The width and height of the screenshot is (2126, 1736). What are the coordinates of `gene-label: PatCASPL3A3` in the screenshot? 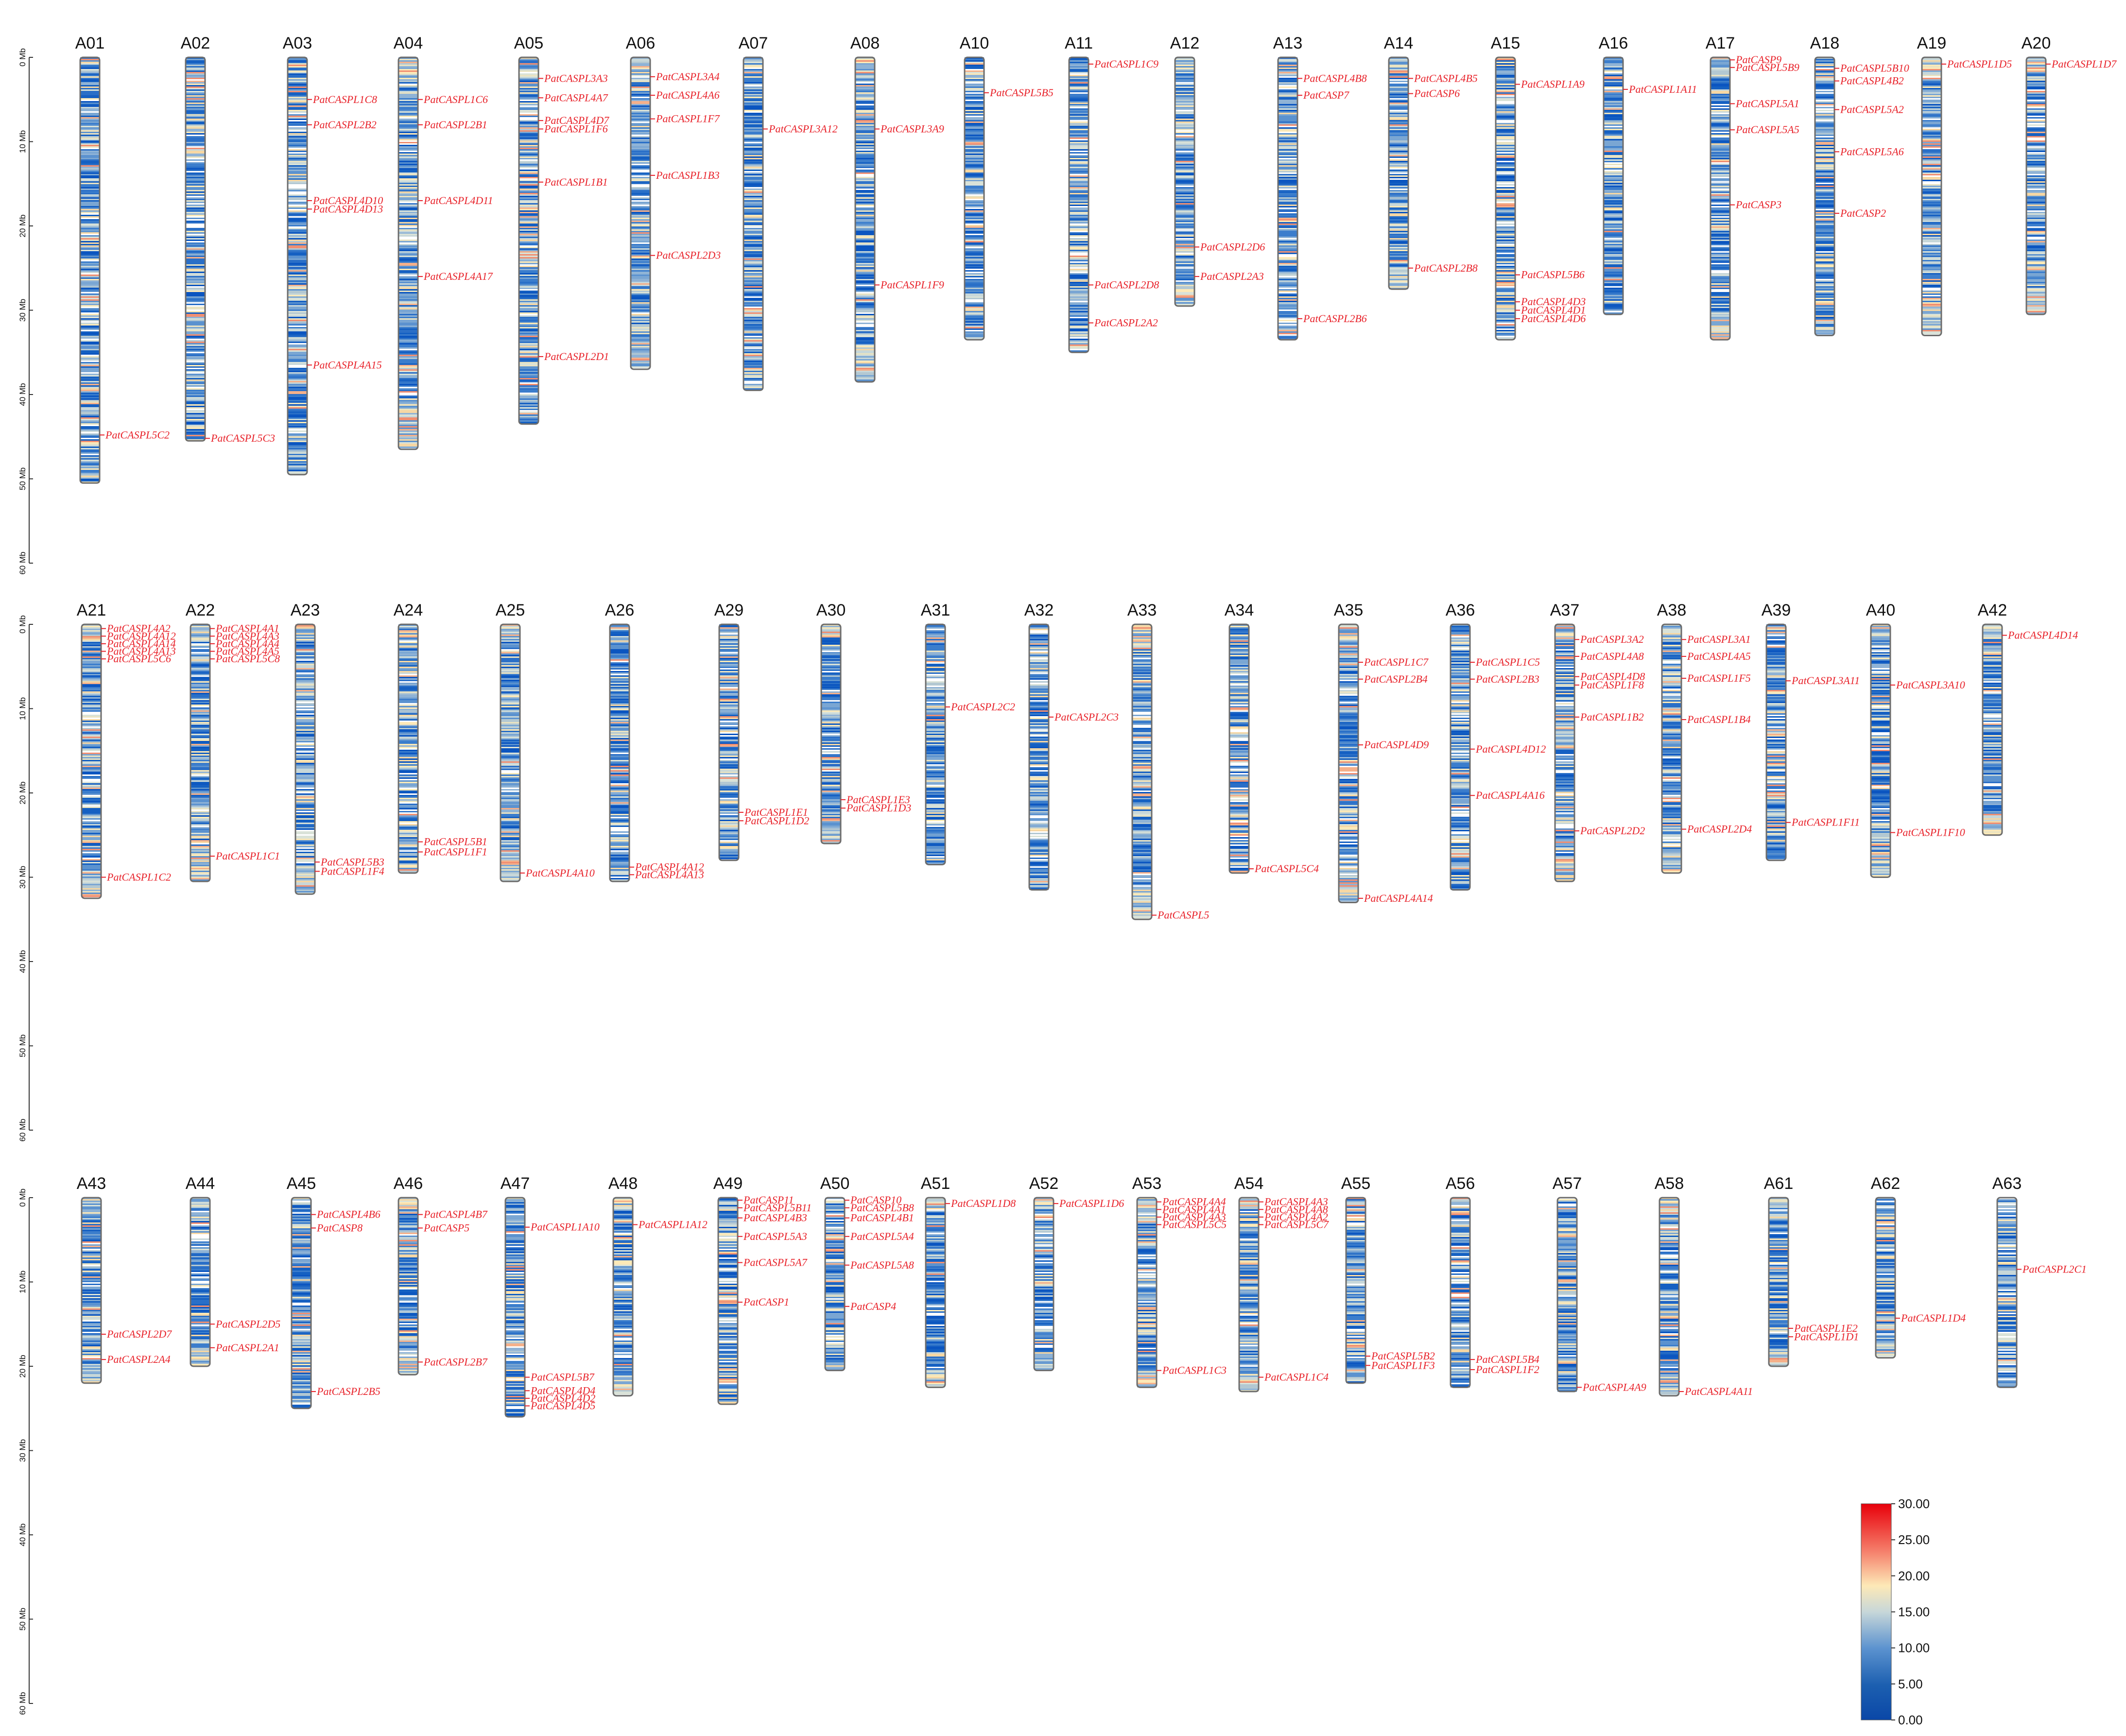 It's located at (576, 78).